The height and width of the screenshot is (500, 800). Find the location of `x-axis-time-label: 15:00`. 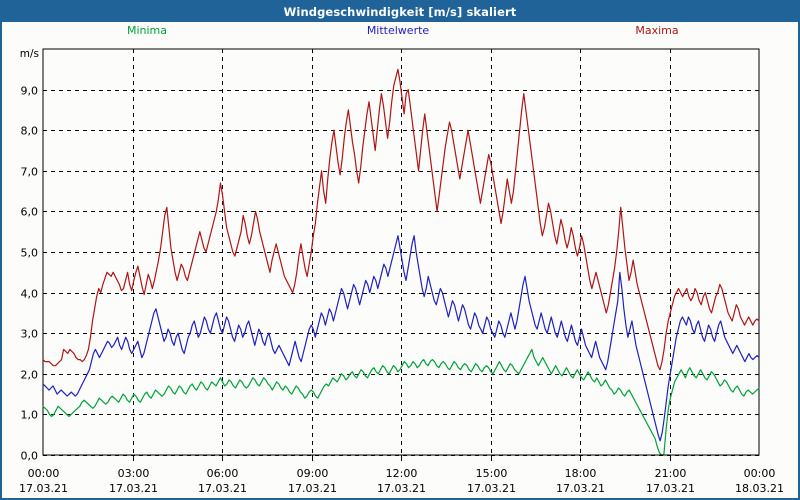

x-axis-time-label: 15:00 is located at coordinates (492, 473).